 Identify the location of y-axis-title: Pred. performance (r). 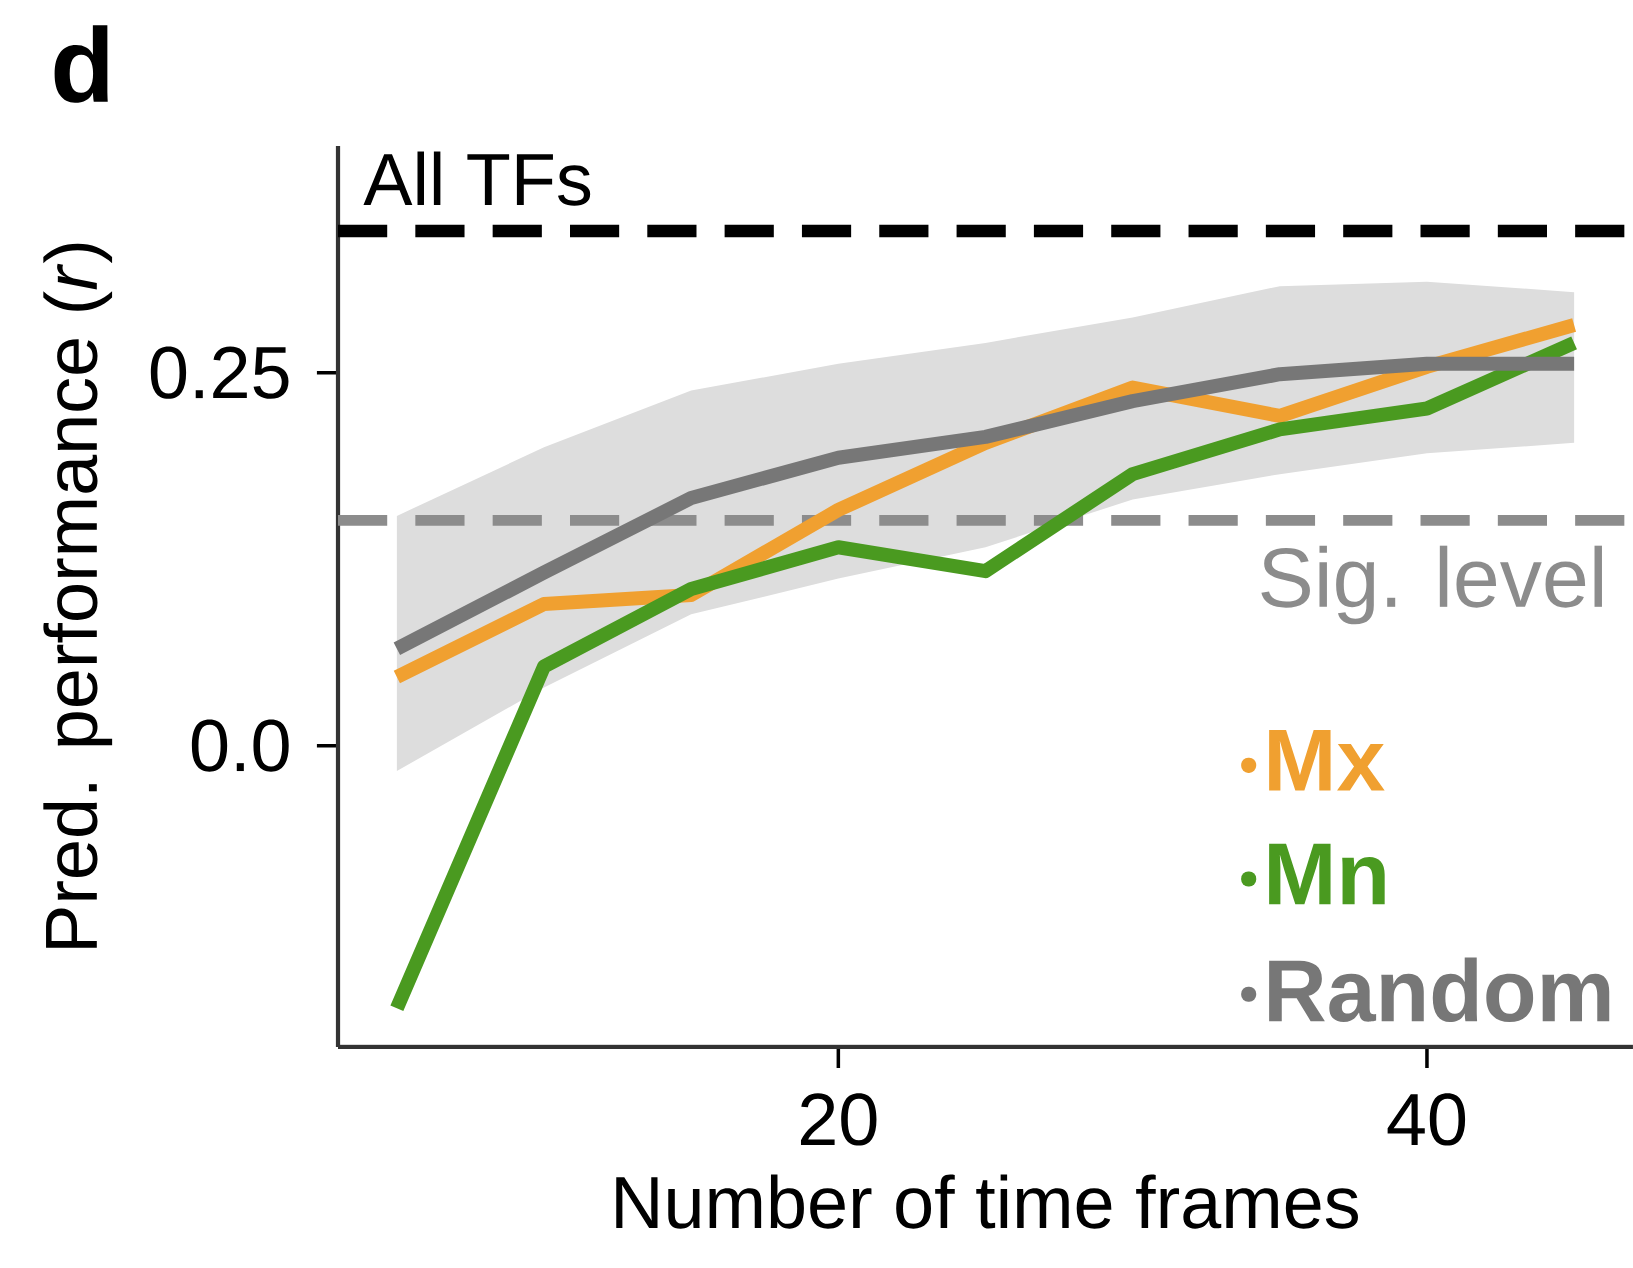
(78, 595).